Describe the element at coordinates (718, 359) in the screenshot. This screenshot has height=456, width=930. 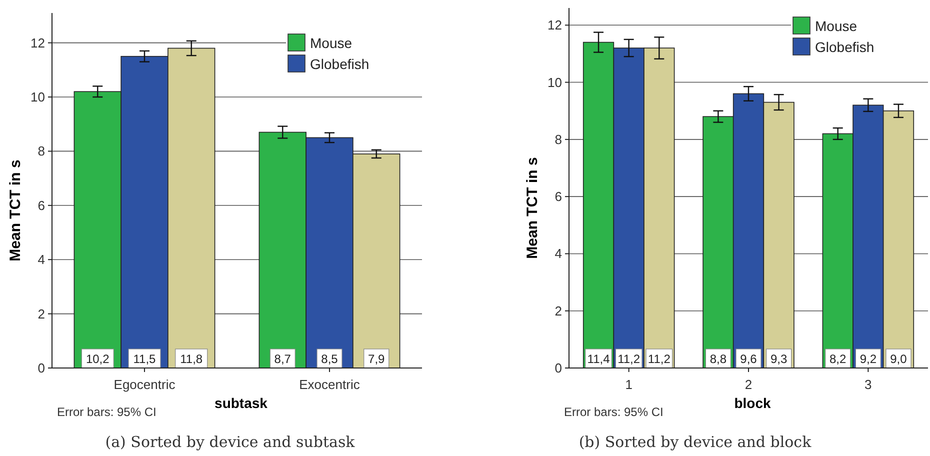
I see `data-label: 8,8` at that location.